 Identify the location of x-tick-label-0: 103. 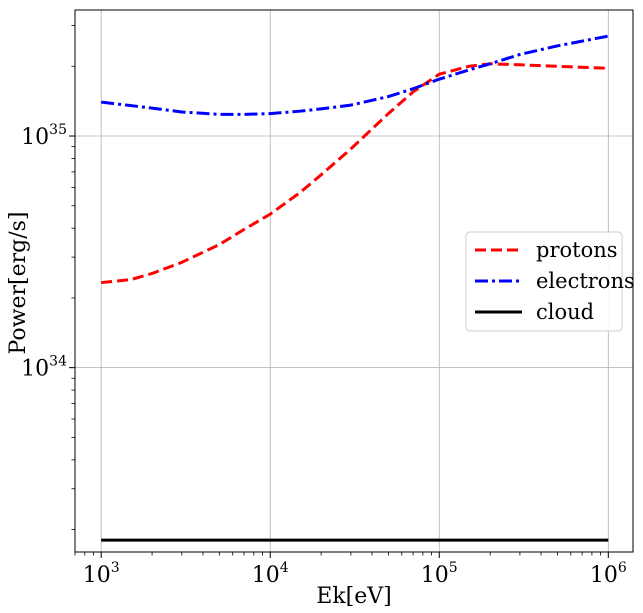
(101, 574).